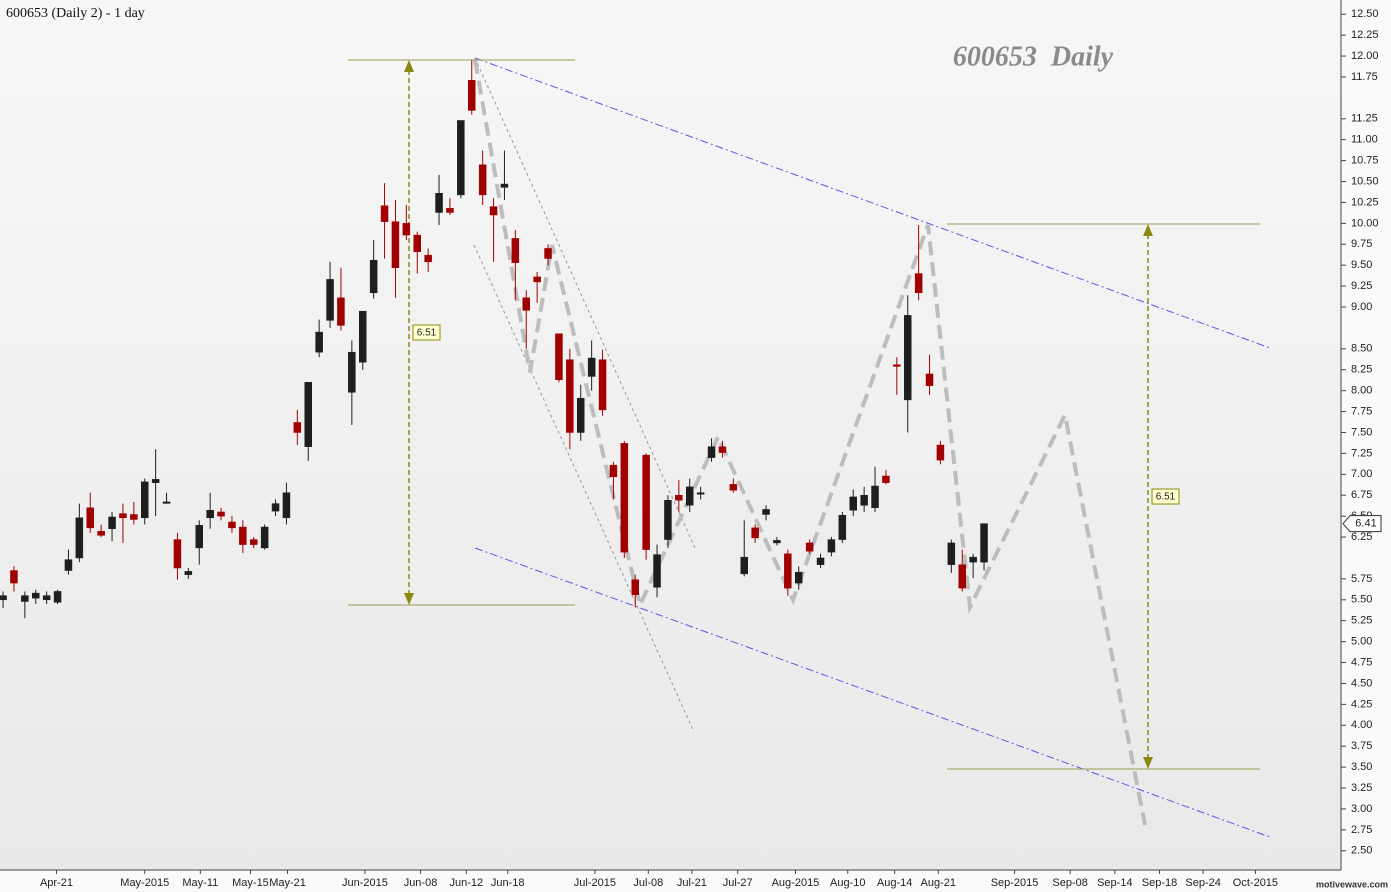  Describe the element at coordinates (1365, 223) in the screenshot. I see `y-tick-label: 10.00` at that location.